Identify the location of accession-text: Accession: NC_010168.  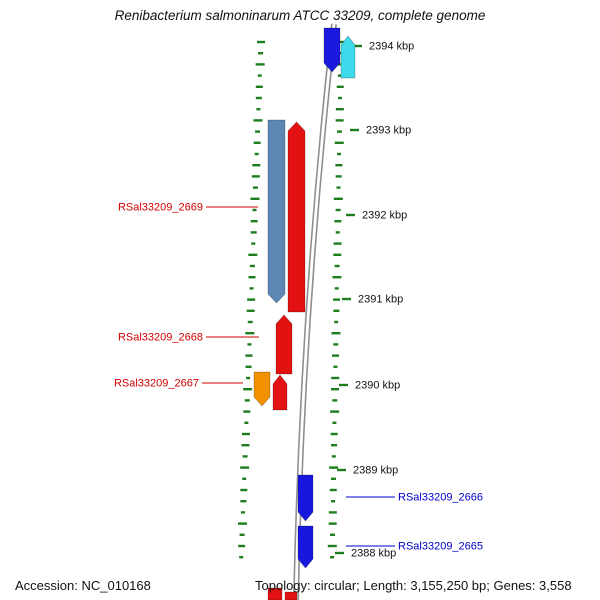
(83, 585).